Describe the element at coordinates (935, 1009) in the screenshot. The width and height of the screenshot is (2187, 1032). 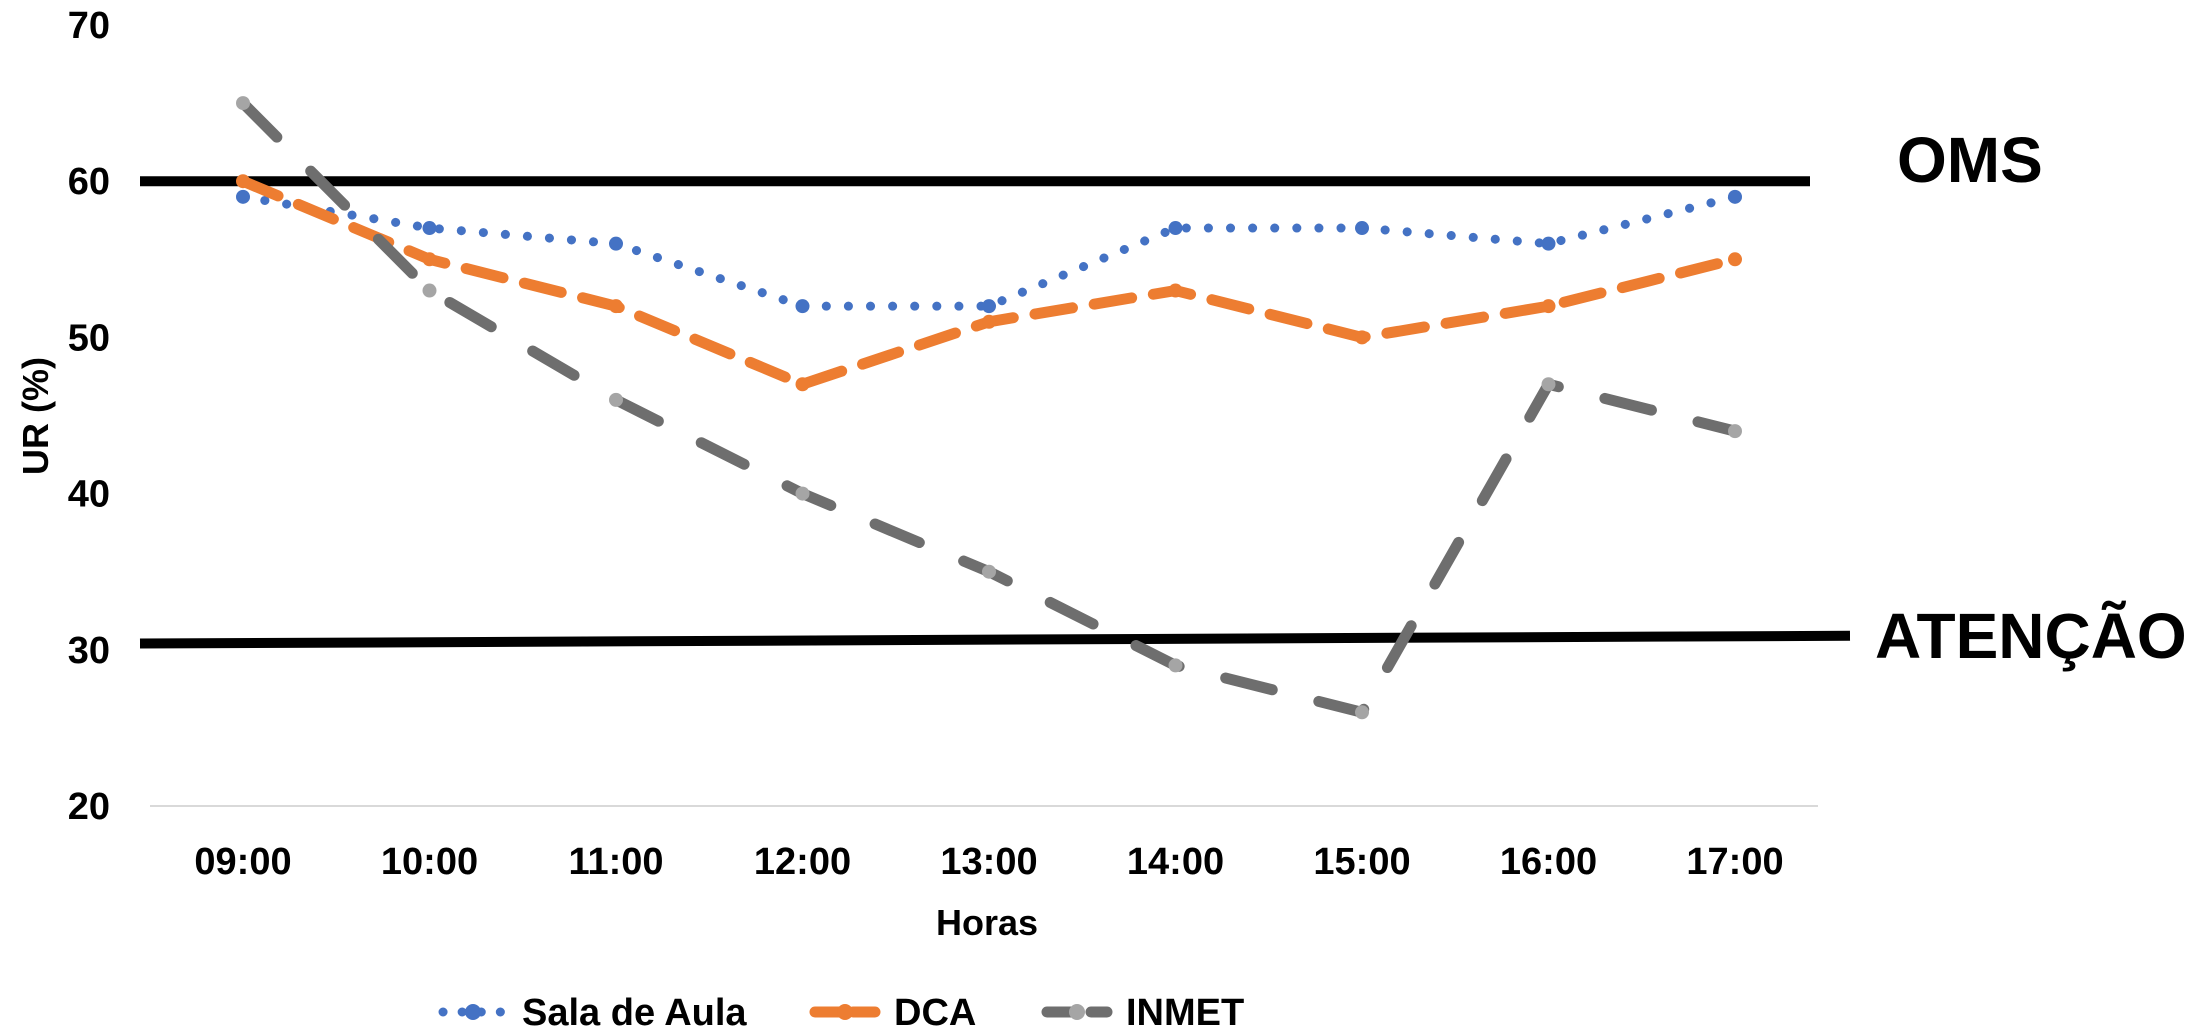
I see `legend-label: DCA` at that location.